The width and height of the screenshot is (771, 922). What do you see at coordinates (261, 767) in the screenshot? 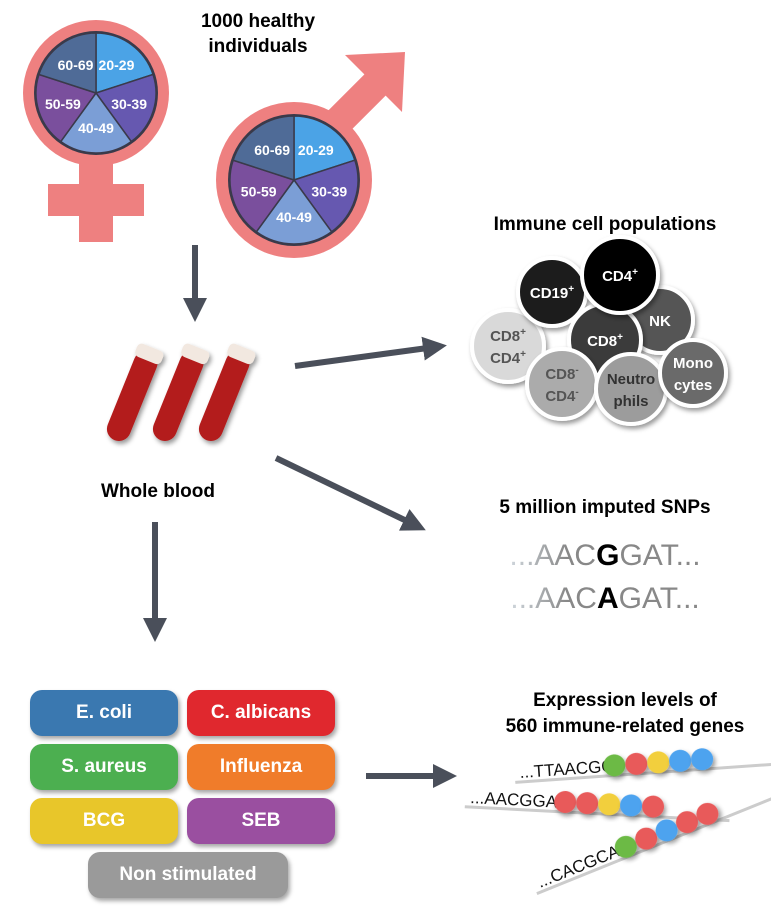
I see `stimulus-influenza: Influenza` at bounding box center [261, 767].